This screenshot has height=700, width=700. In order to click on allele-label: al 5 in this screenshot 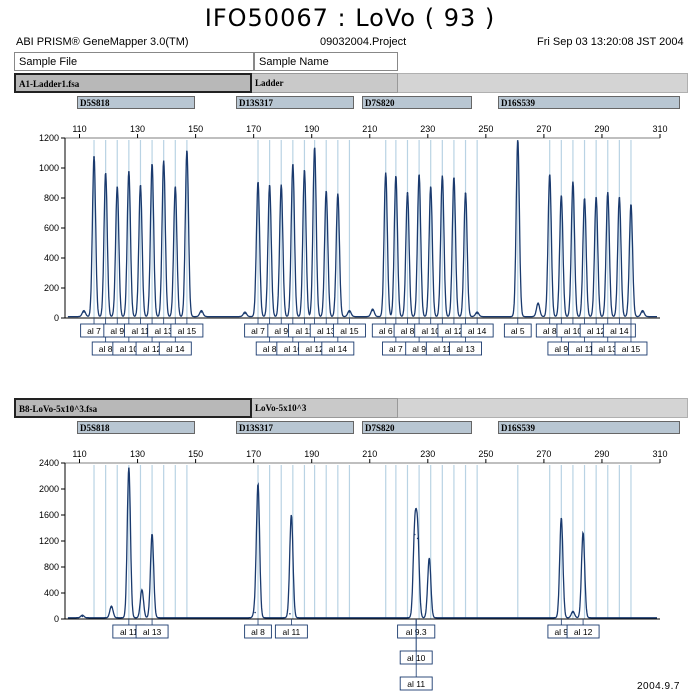, I will do `click(518, 331)`.